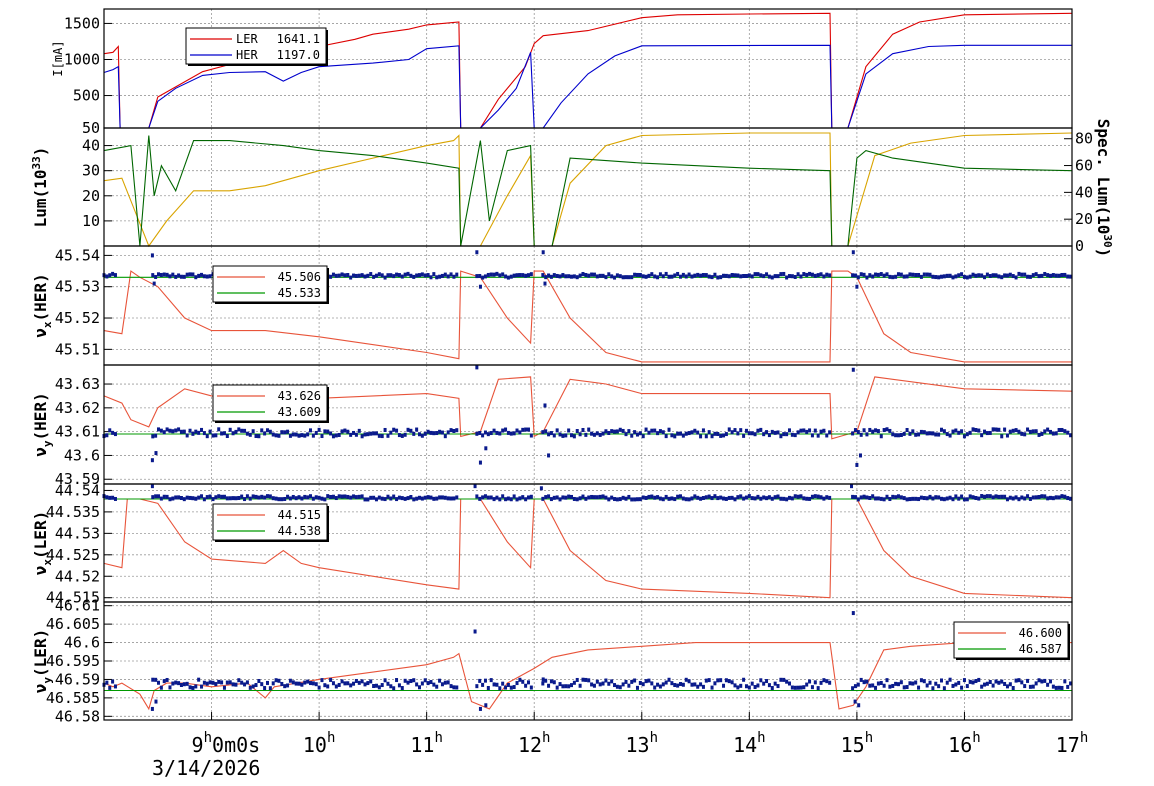 This screenshot has width=1154, height=786. I want to click on y-axis-label-tail: (HER), so click(40, 416).